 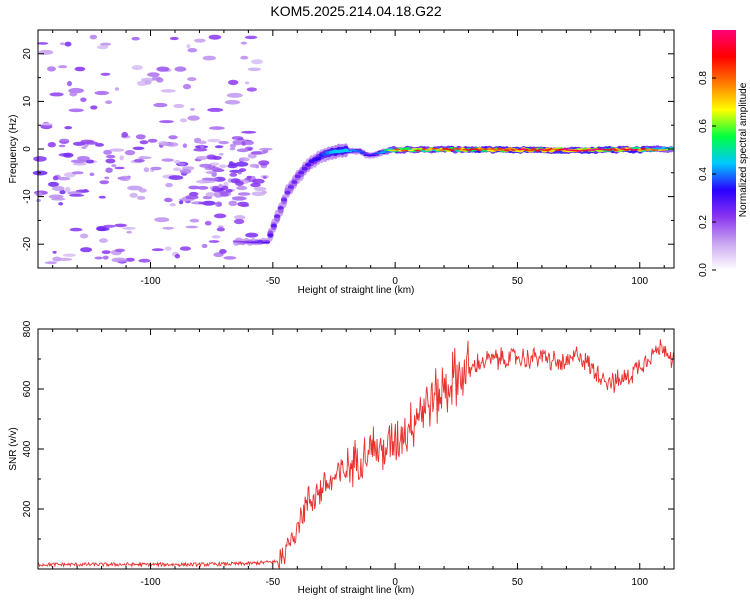 I want to click on spectrogram-x-tick-label: 100, so click(x=639, y=281).